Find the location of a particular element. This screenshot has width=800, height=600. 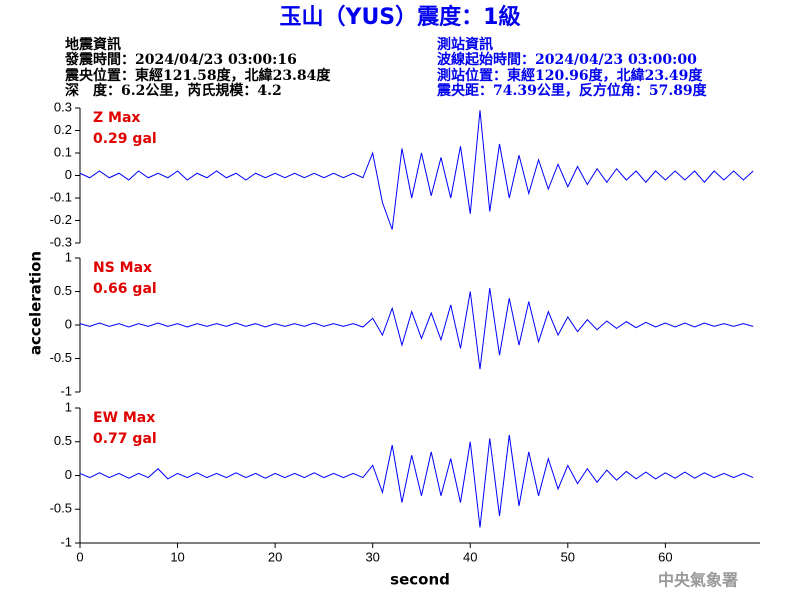

x-tick-label: 30 is located at coordinates (372, 556).